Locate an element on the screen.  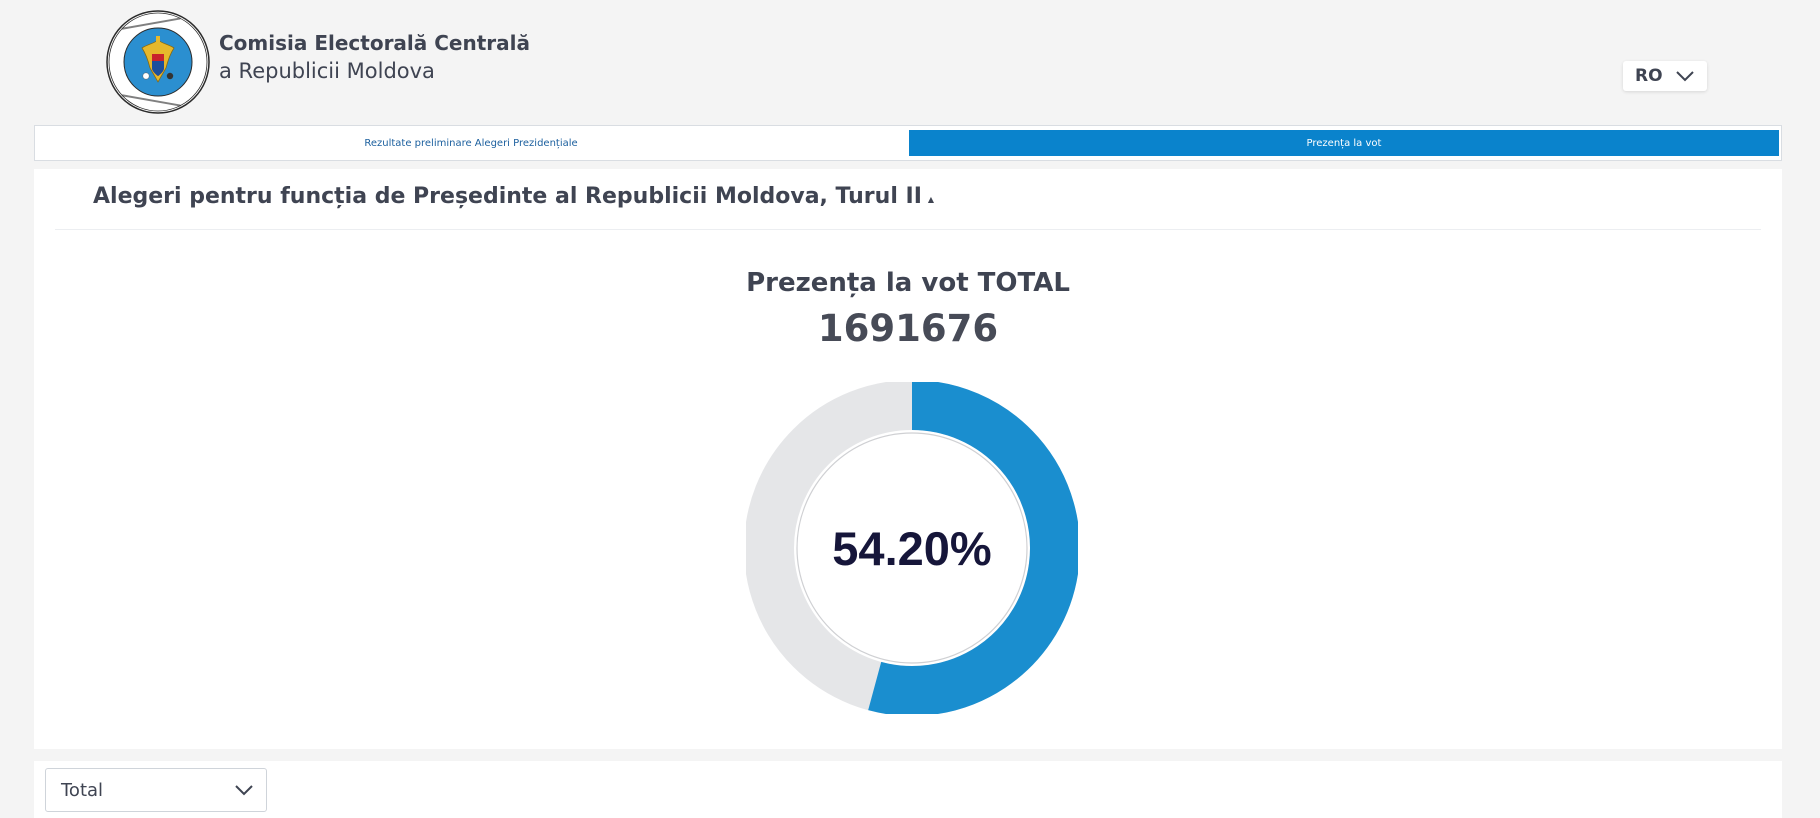
donut-inner-border is located at coordinates (912, 548).